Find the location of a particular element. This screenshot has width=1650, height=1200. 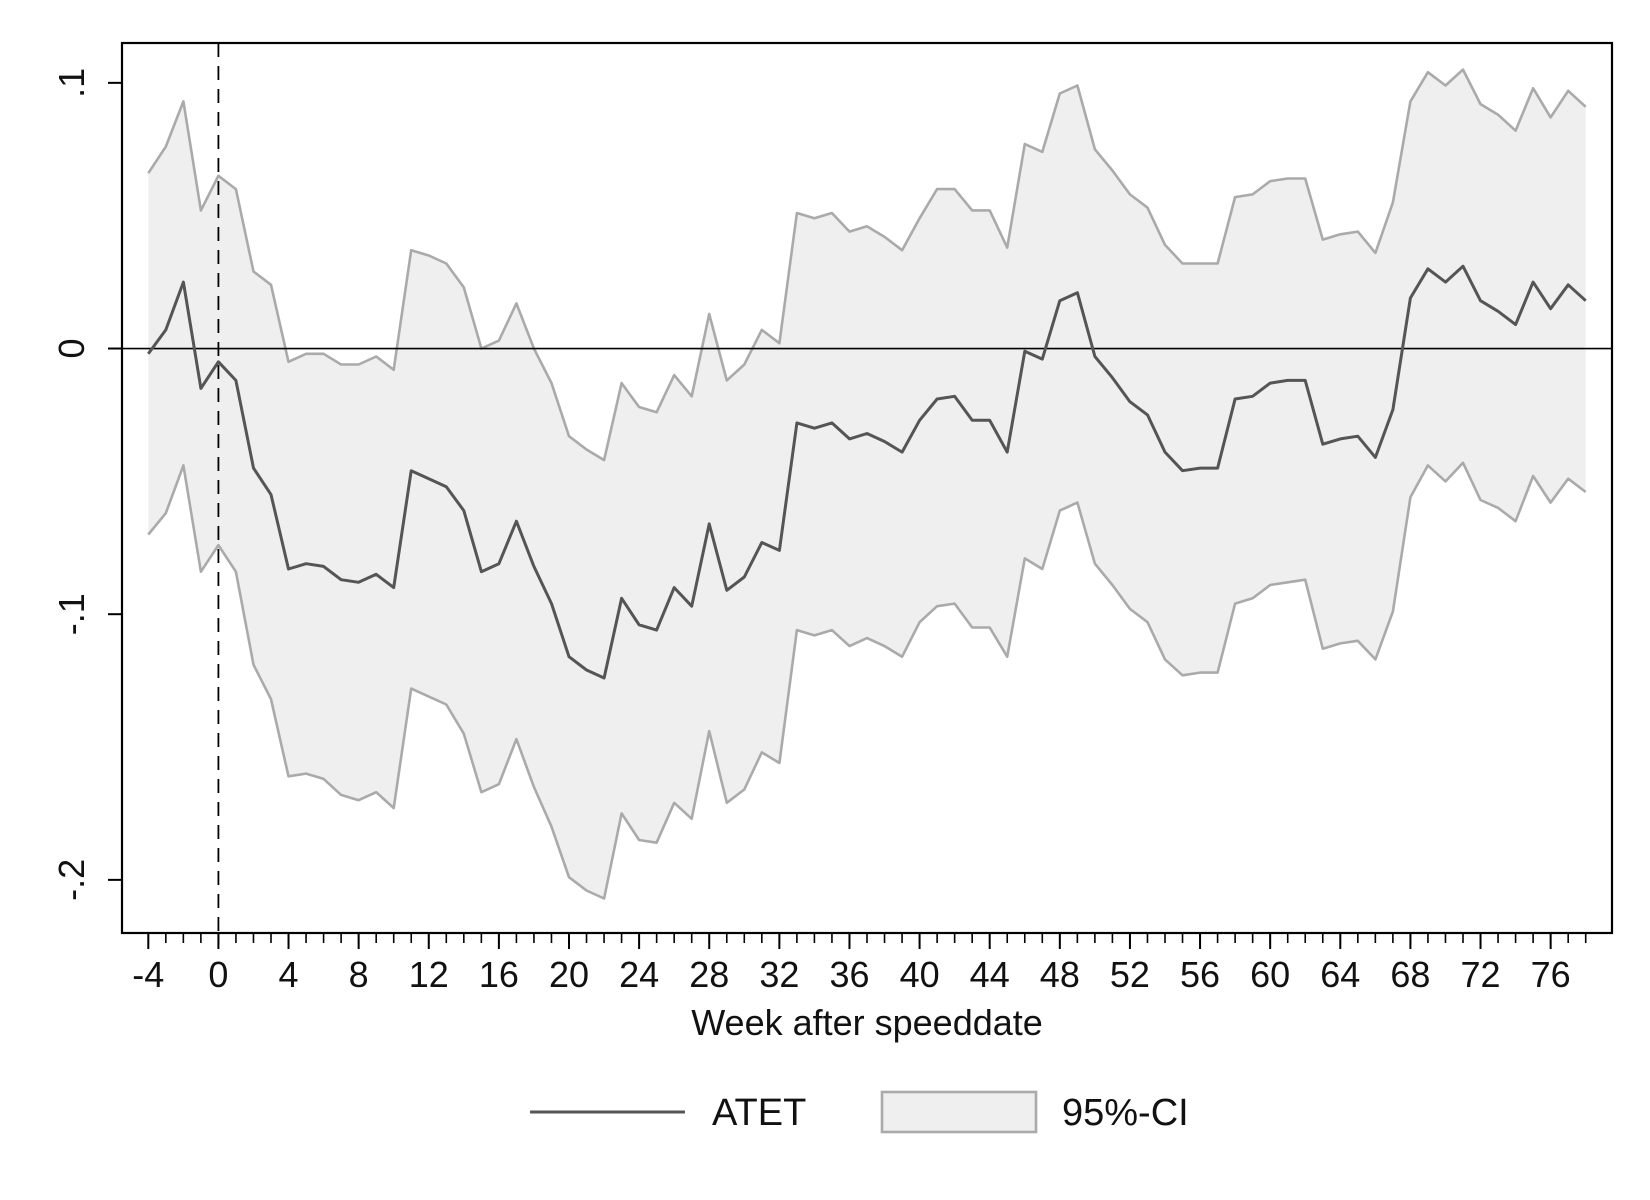

y-tick-label: .1 is located at coordinates (71, 83).